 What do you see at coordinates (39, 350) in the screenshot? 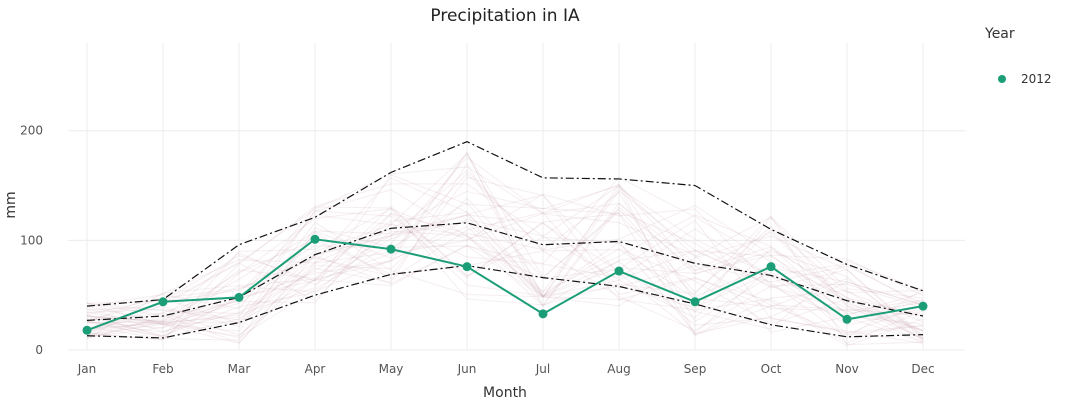
I see `y-tick-label: 0` at bounding box center [39, 350].